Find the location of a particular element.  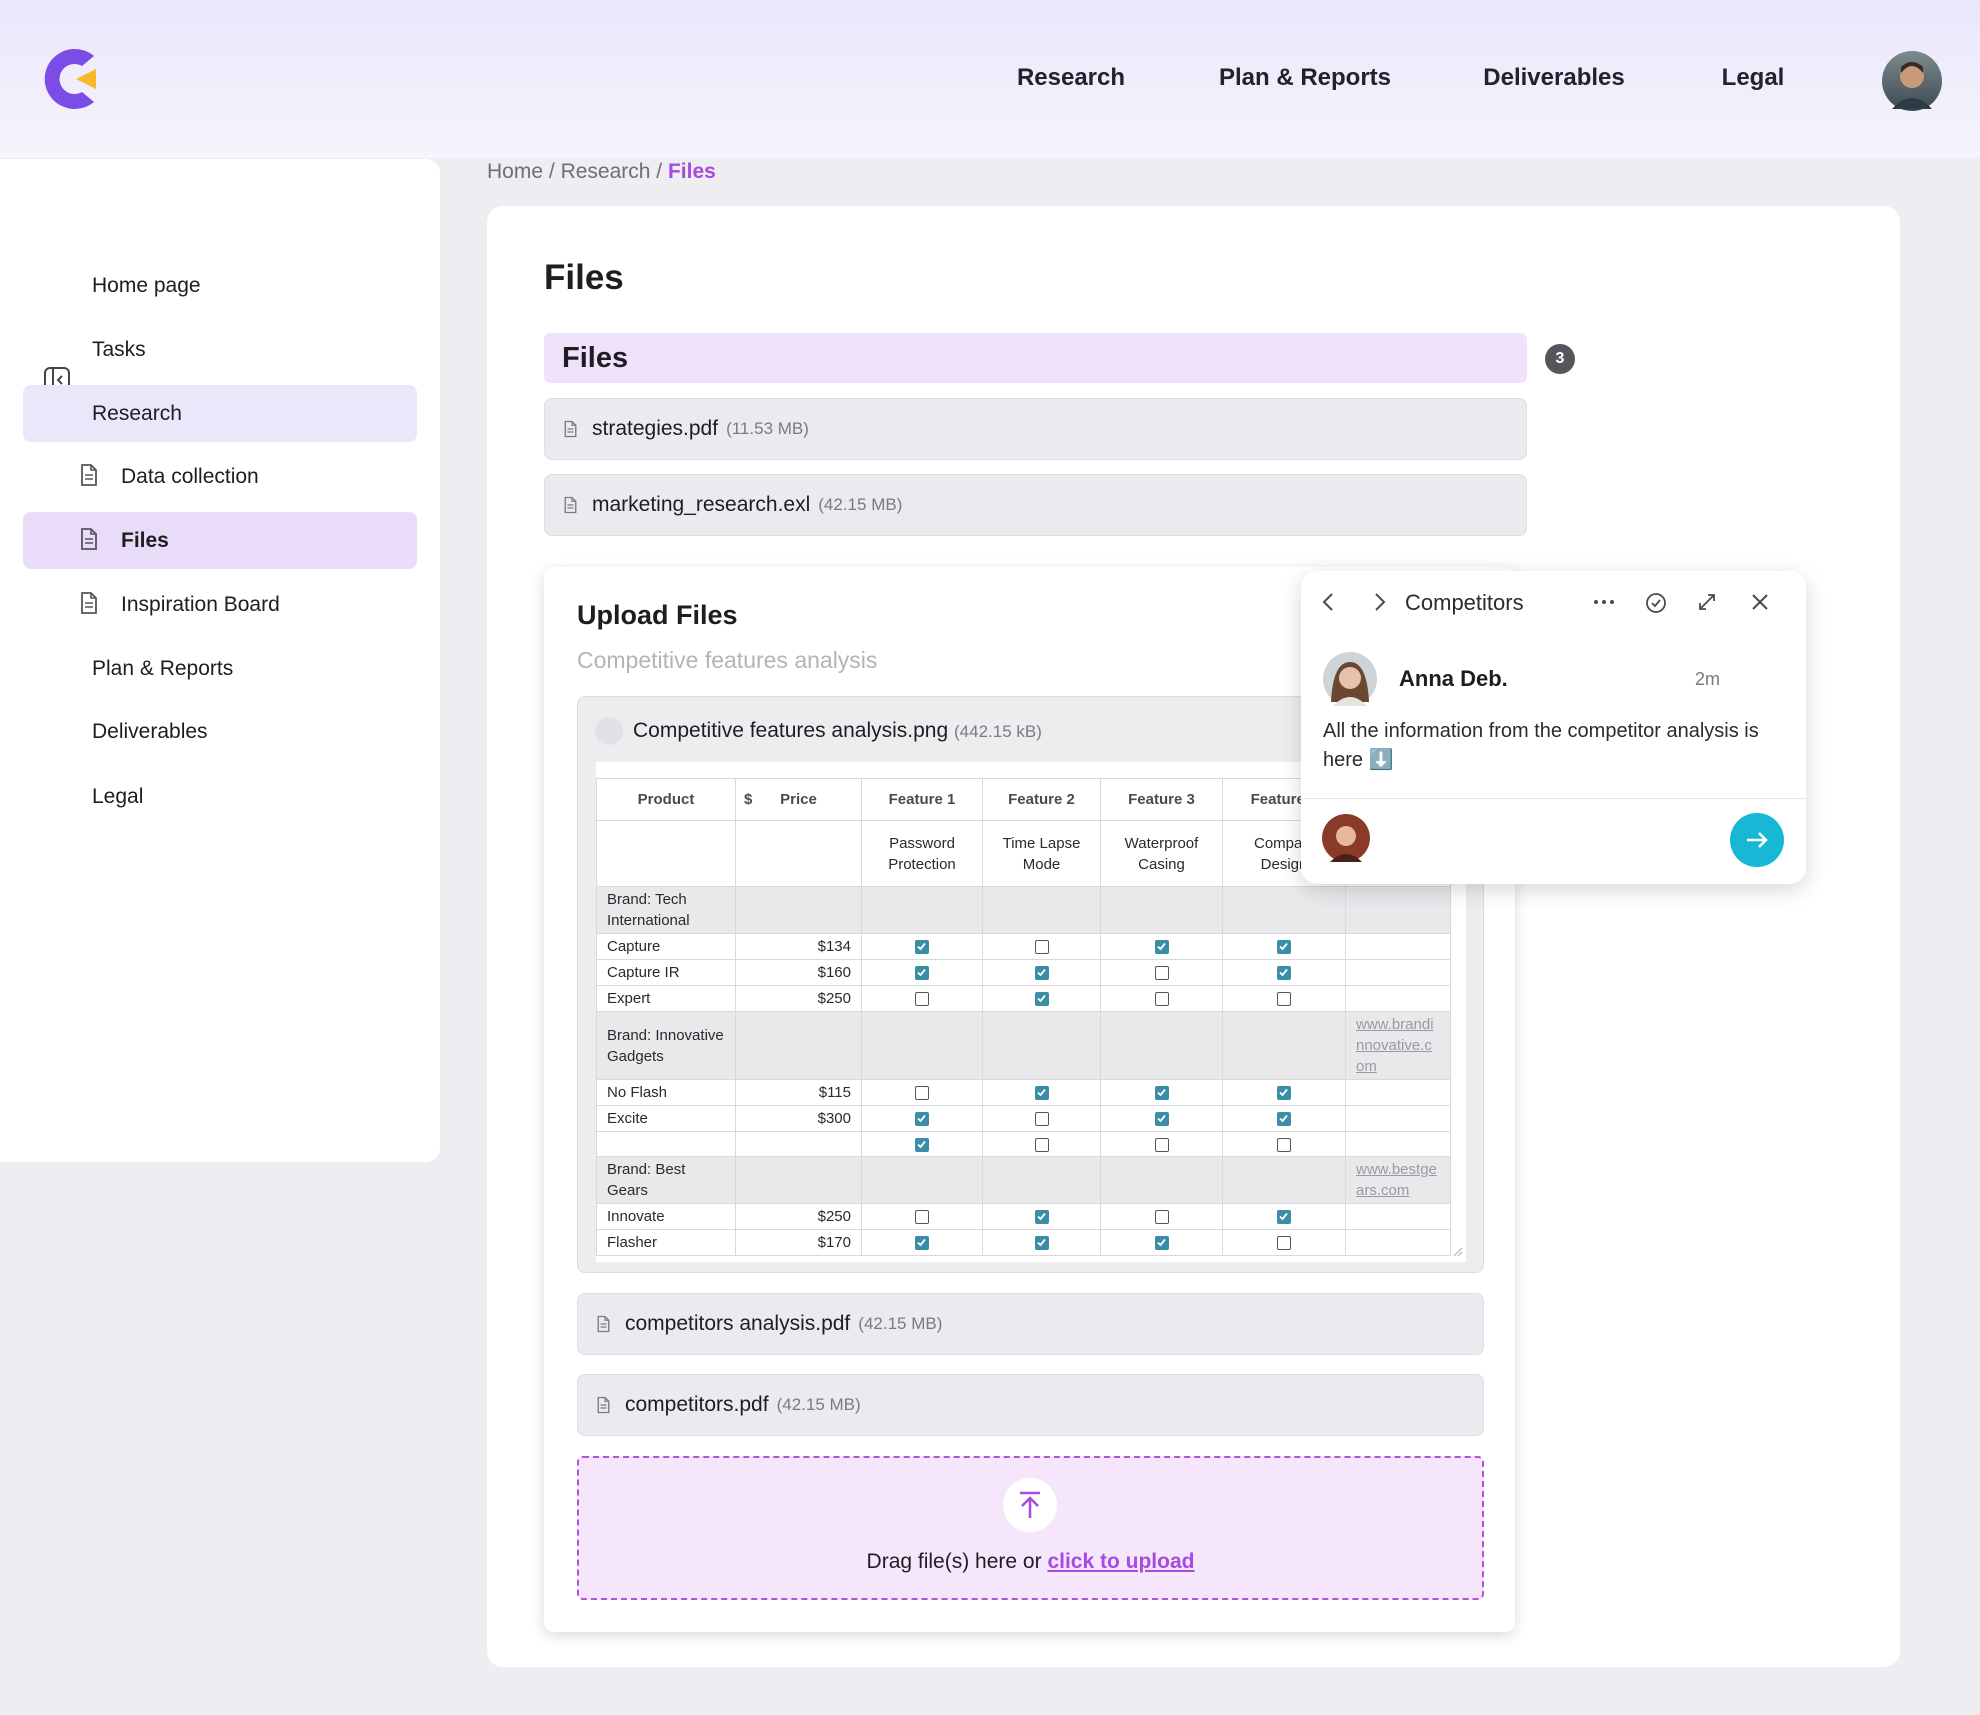

top-bar: Research Plan & Reports Deliverables Legal is located at coordinates (990, 79).